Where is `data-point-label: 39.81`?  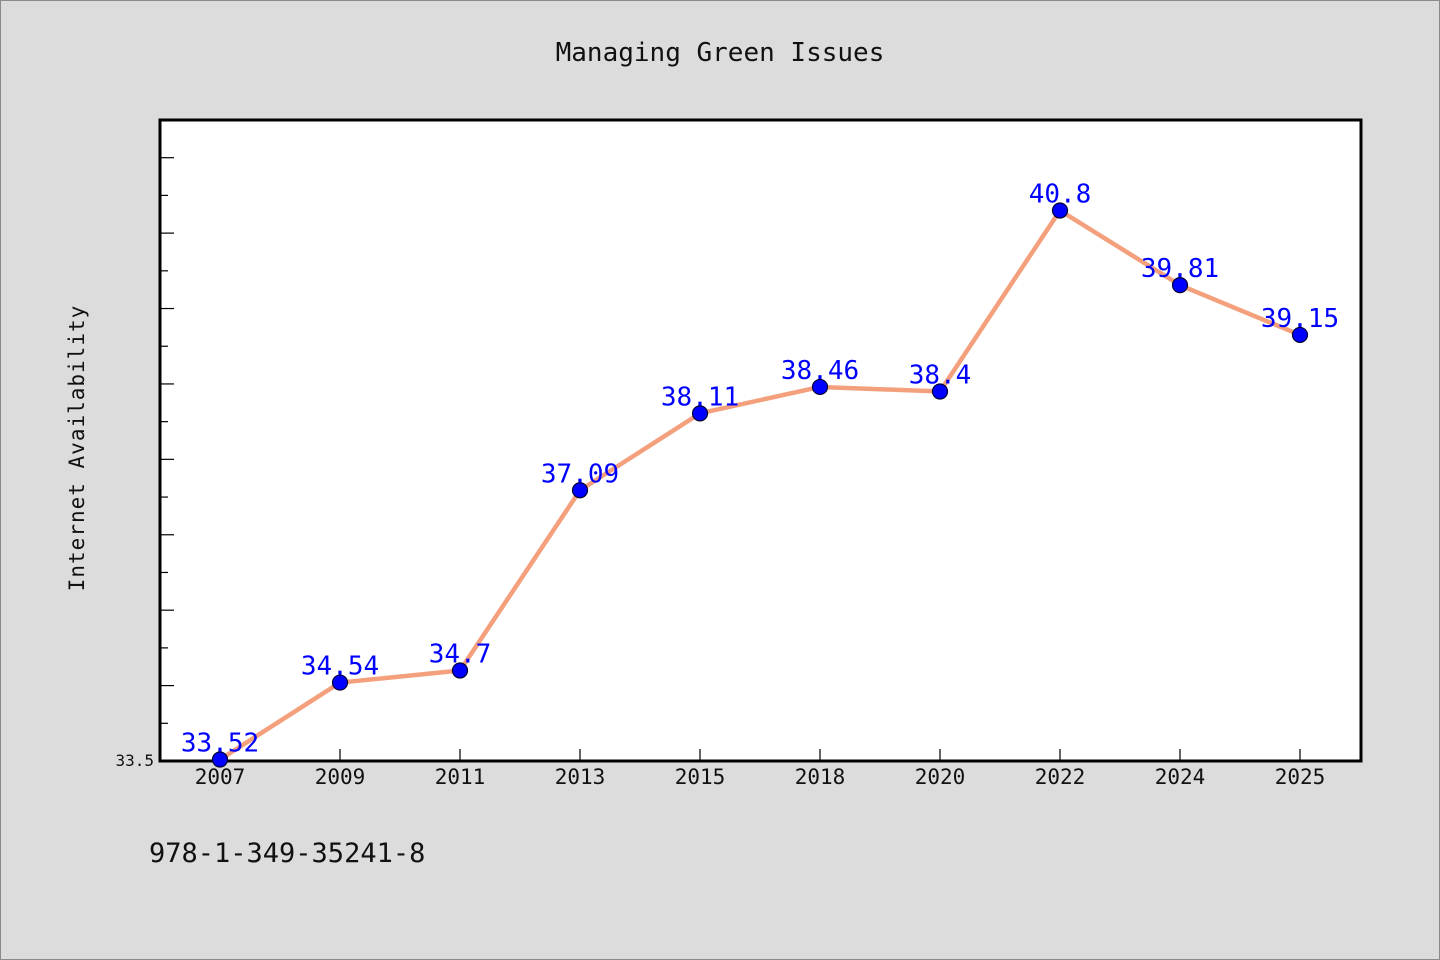 data-point-label: 39.81 is located at coordinates (1180, 269).